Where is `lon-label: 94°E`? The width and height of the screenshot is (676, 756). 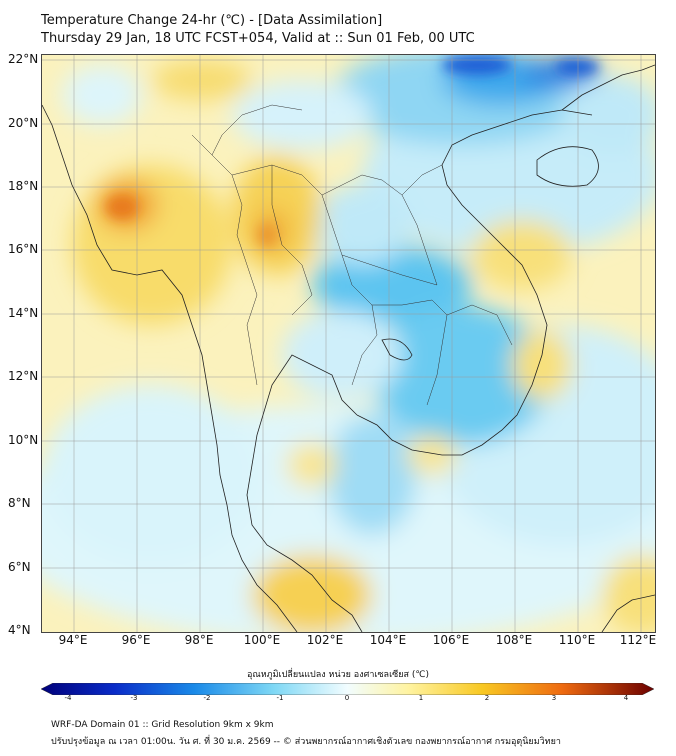 lon-label: 94°E is located at coordinates (73, 640).